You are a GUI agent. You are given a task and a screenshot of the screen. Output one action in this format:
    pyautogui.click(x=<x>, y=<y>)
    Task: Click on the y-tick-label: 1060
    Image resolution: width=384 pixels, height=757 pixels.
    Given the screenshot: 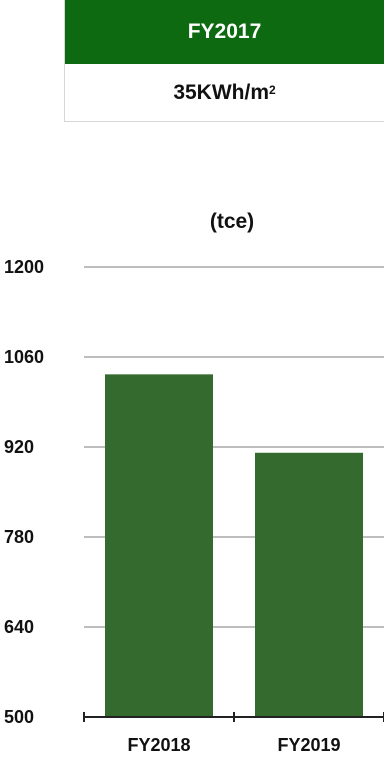 What is the action you would take?
    pyautogui.click(x=24, y=357)
    